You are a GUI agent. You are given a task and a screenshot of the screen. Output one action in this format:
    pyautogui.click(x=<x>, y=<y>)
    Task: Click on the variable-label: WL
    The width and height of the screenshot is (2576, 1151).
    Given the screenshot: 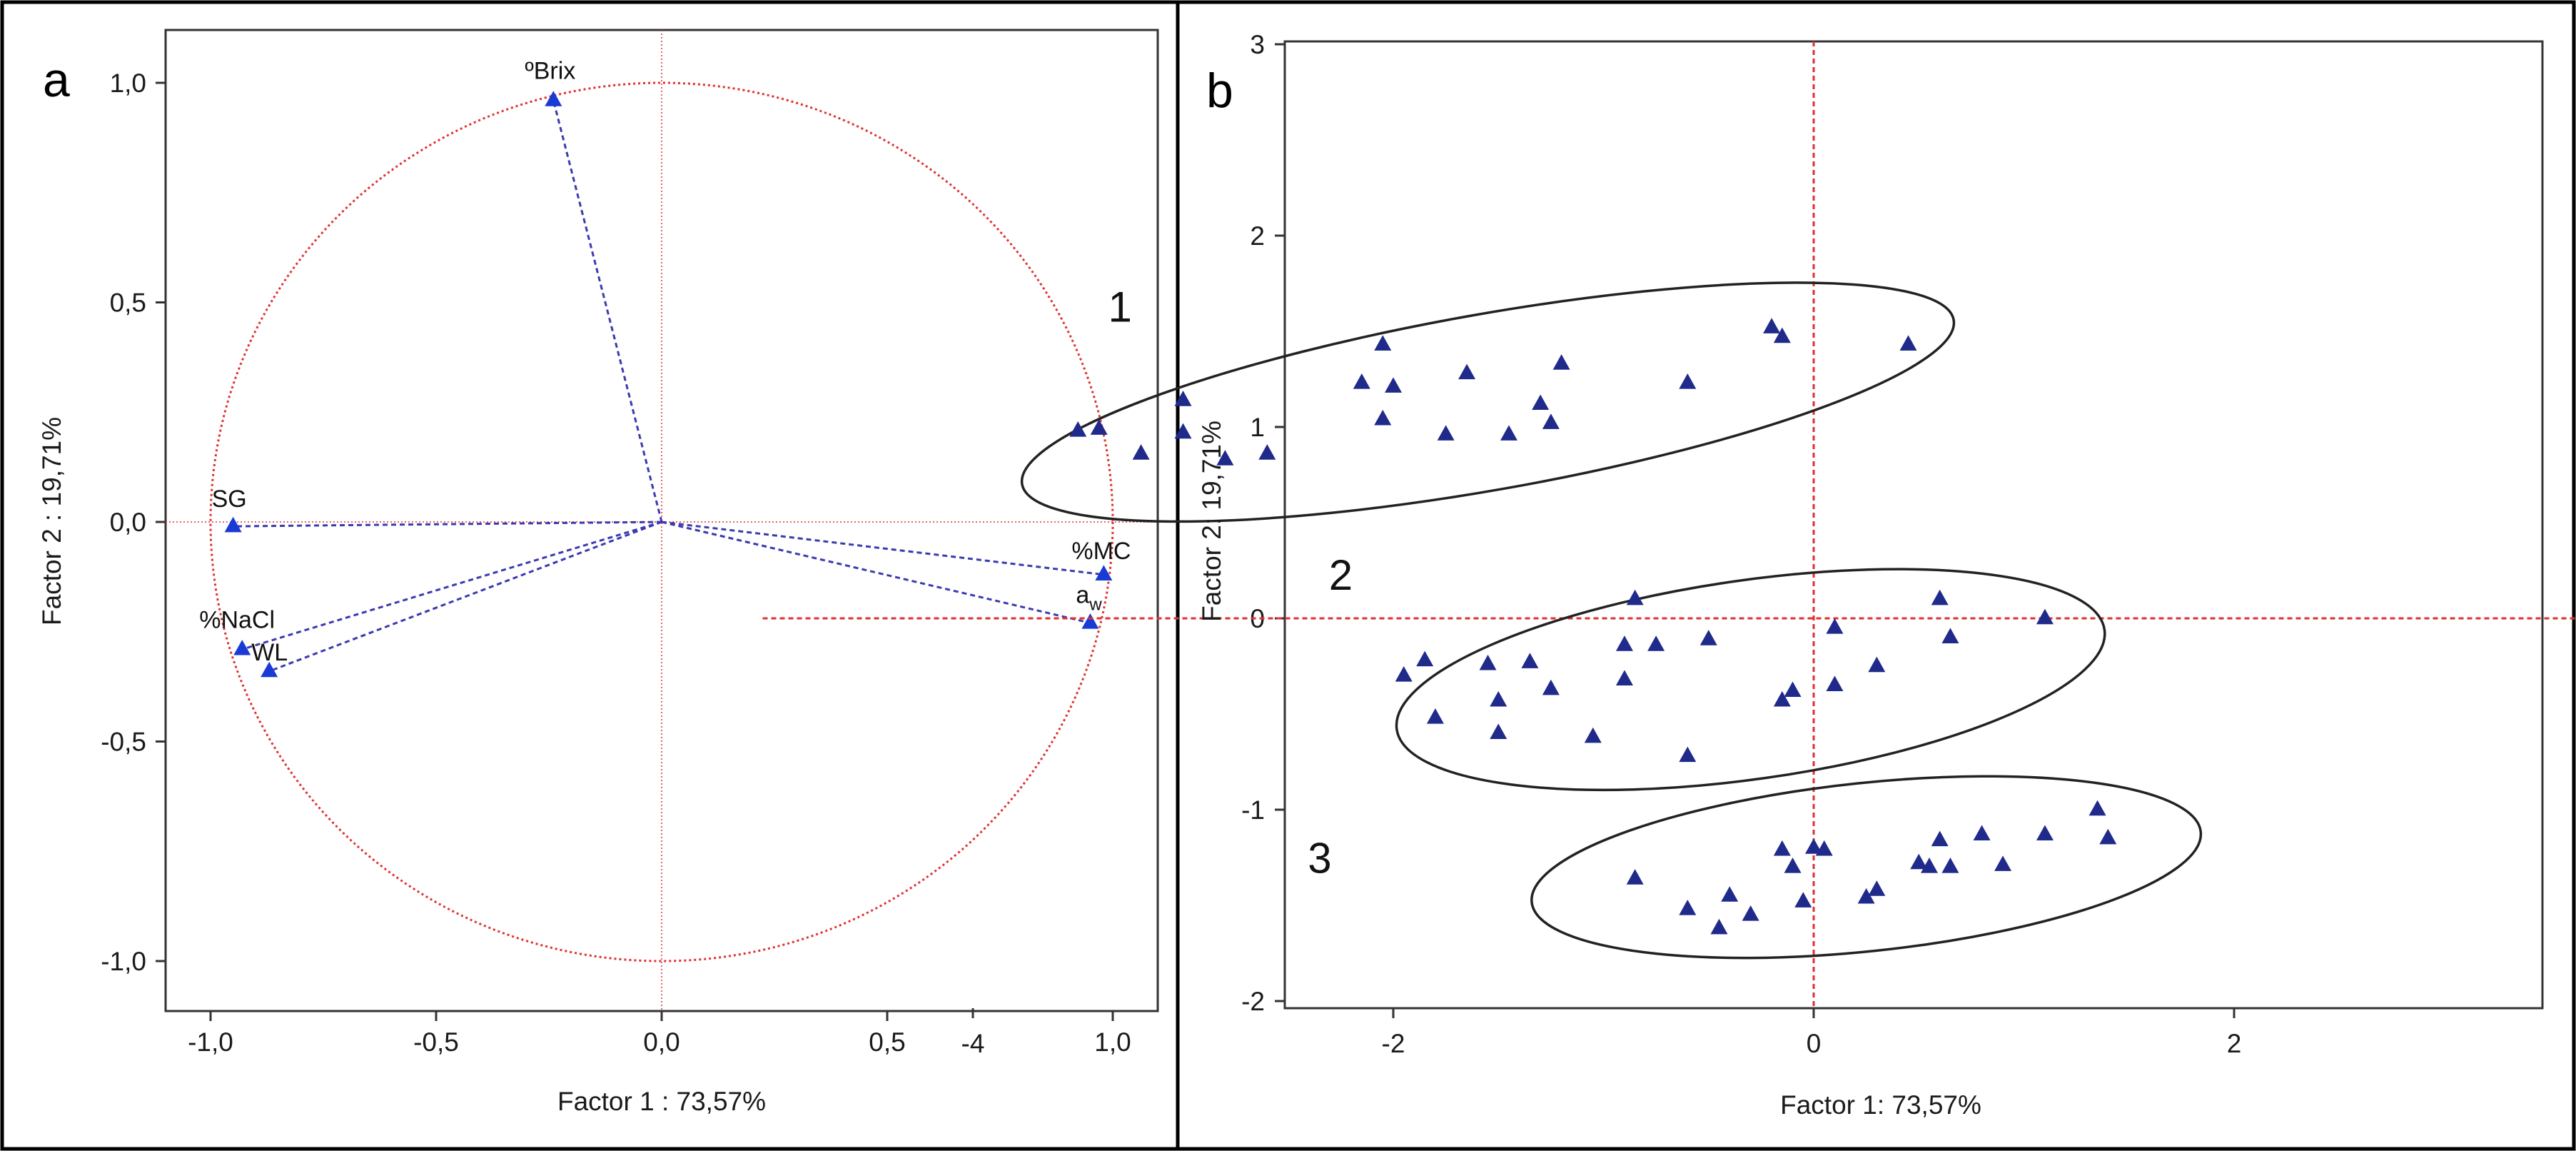 What is the action you would take?
    pyautogui.click(x=269, y=652)
    